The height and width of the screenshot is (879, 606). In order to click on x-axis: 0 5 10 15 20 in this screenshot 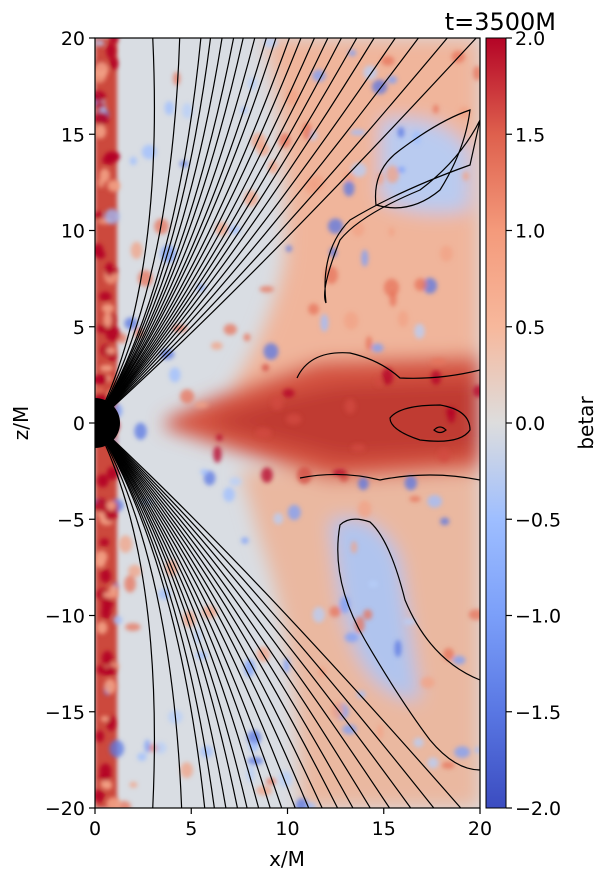, I will do `click(290, 824)`.